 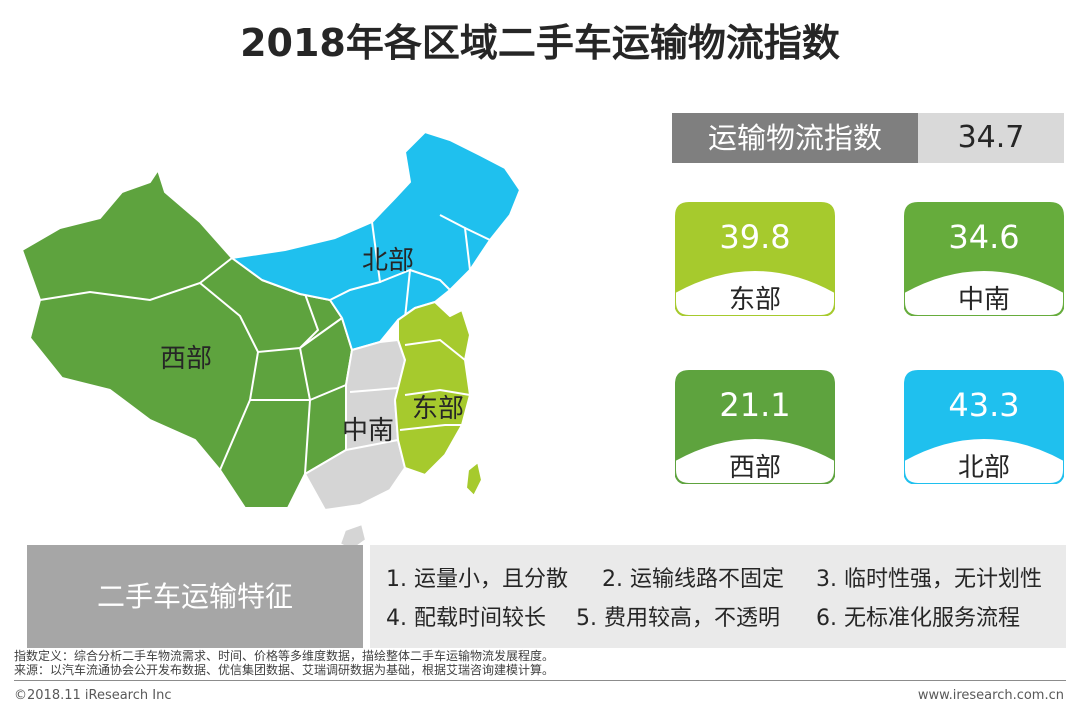 I want to click on map-label-north: 北部, so click(x=388, y=261).